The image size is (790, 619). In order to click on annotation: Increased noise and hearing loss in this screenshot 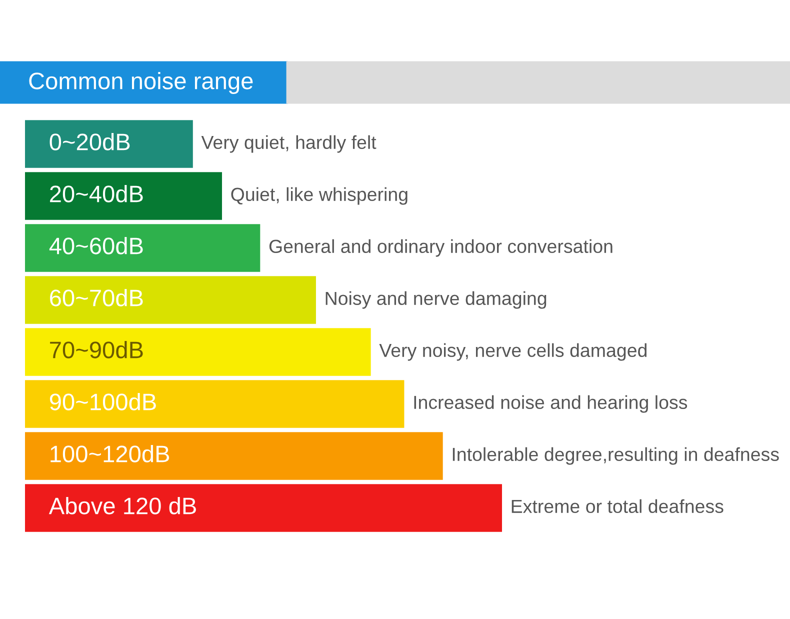, I will do `click(551, 404)`.